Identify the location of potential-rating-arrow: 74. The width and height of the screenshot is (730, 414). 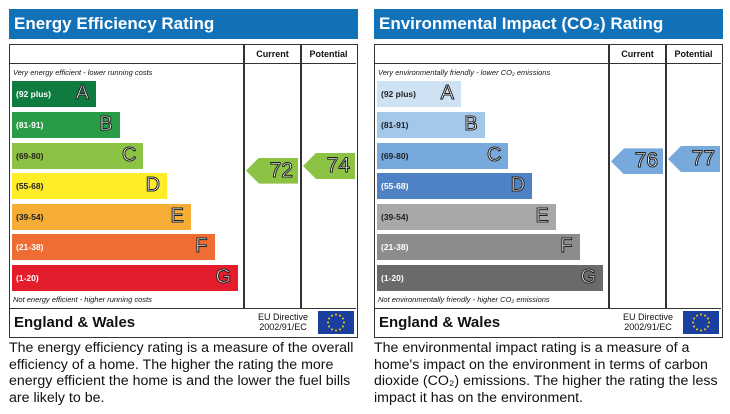
(329, 166).